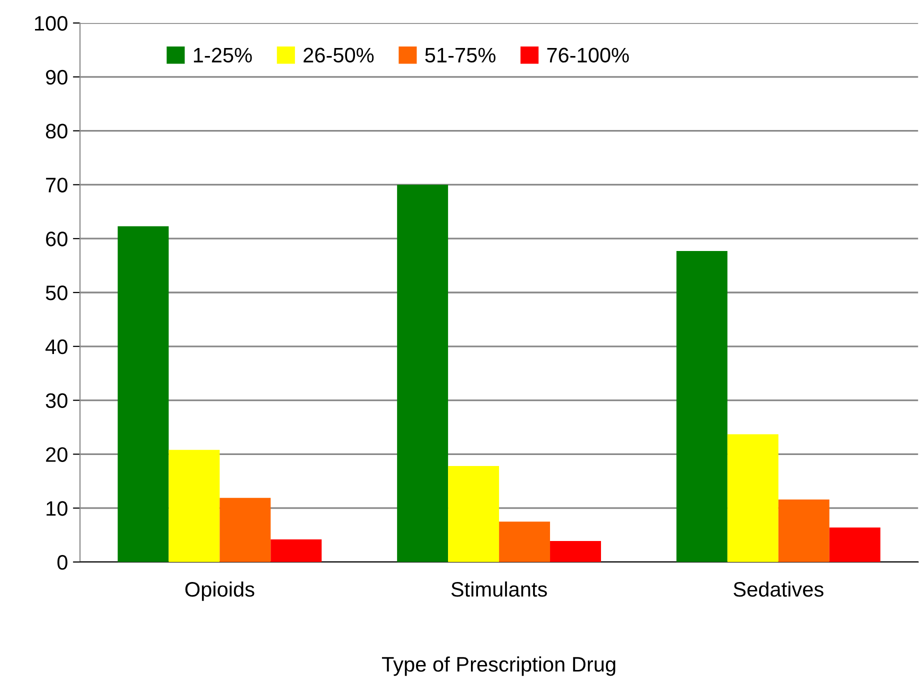 This screenshot has width=919, height=683. I want to click on legend-label: 51-75%, so click(460, 55).